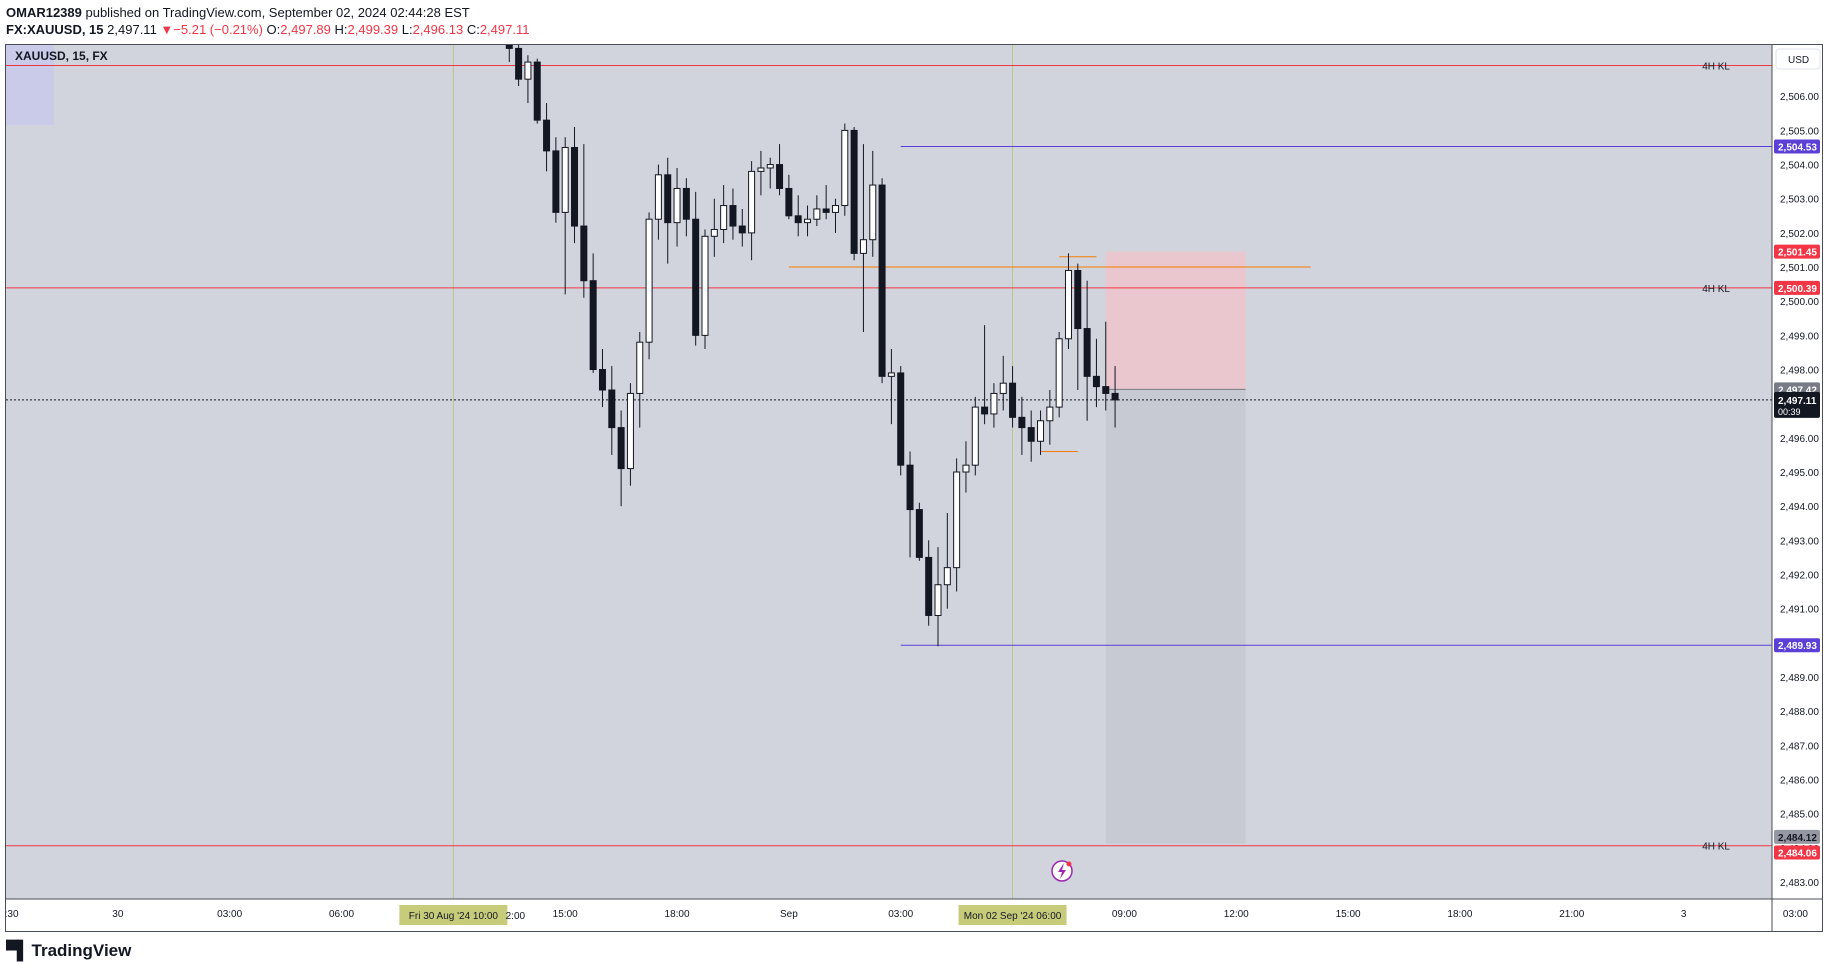 This screenshot has width=1829, height=968. I want to click on time-tick-partial: 2:00, so click(516, 916).